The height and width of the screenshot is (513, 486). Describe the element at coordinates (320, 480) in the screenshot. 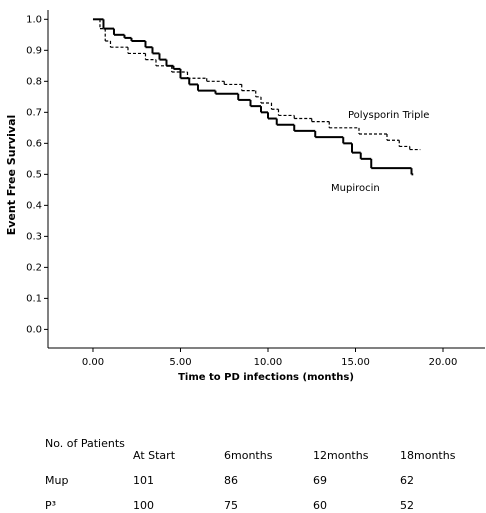

I see `table-cell: 69` at that location.